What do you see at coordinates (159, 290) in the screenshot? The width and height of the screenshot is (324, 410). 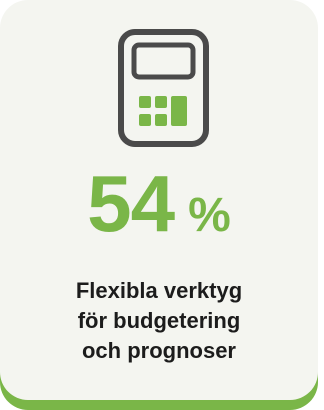 I see `caption-line: Flexibla verktyg` at bounding box center [159, 290].